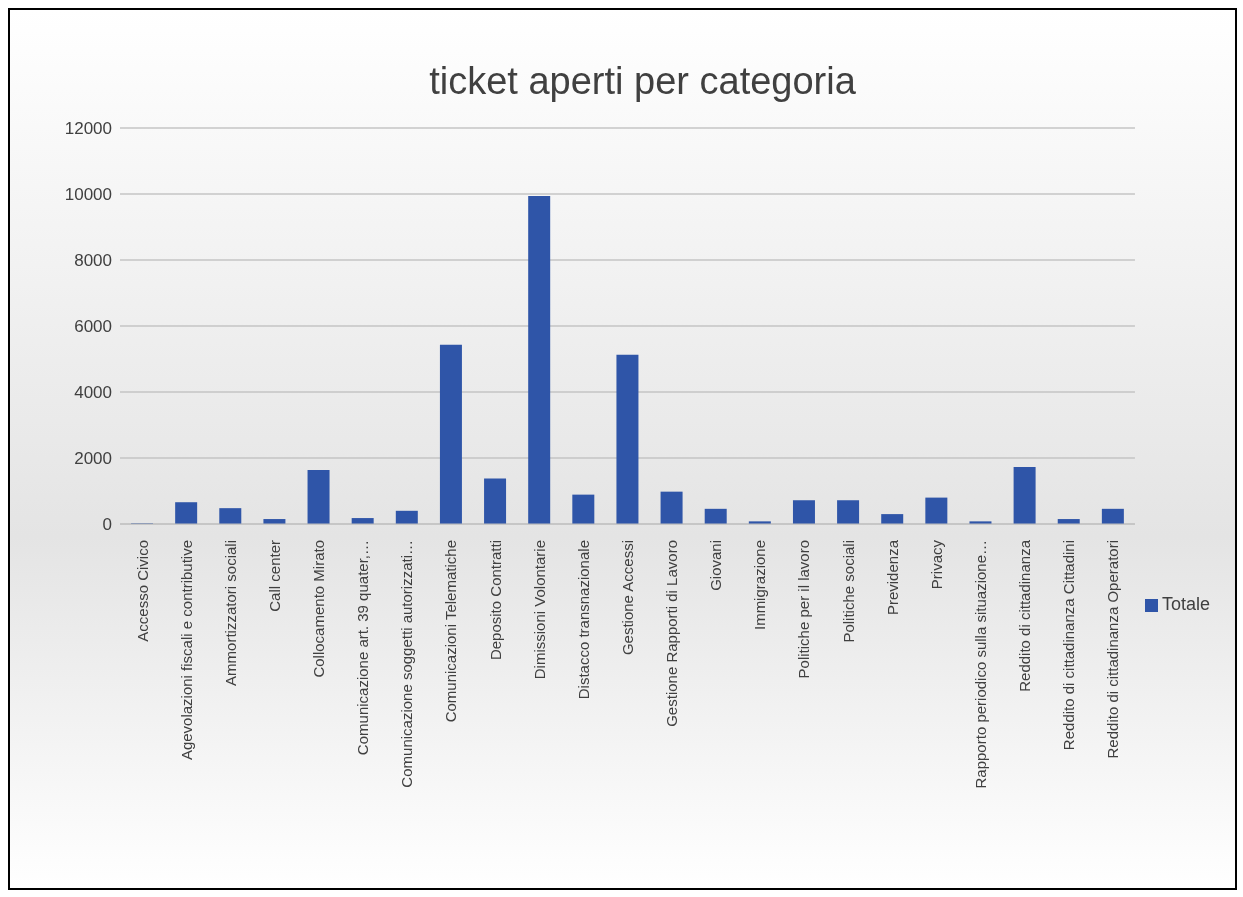  I want to click on y-tick-label: 10000, so click(88, 195).